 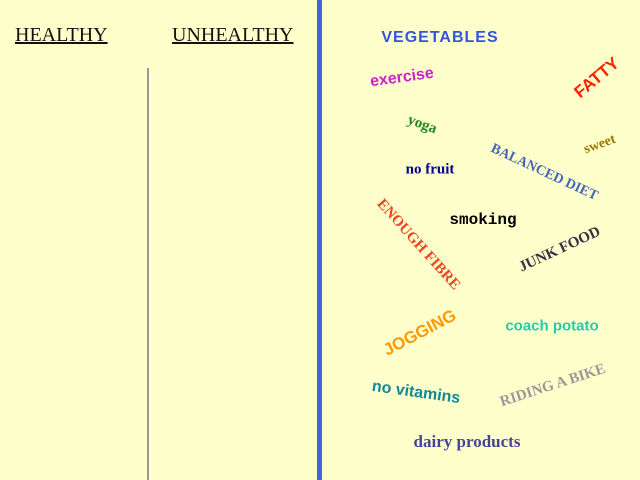 I want to click on word-card: sweet, so click(x=599, y=144).